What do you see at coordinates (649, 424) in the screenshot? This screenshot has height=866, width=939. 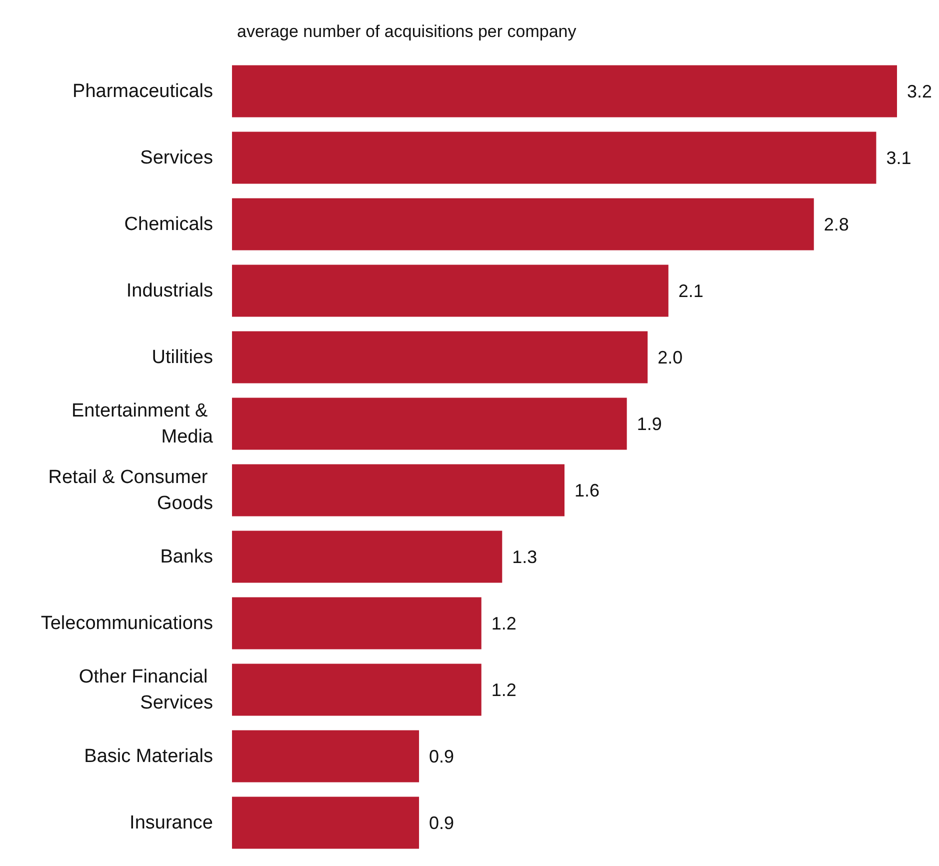 I see `data-label: 1.9` at bounding box center [649, 424].